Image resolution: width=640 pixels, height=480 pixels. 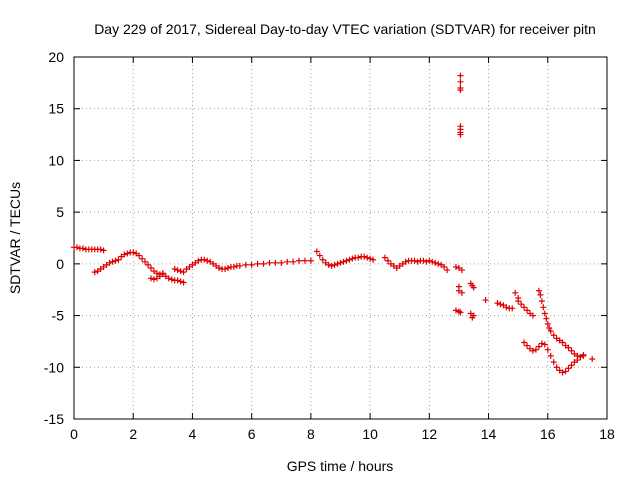 What do you see at coordinates (430, 434) in the screenshot?
I see `x-tick-label: 12` at bounding box center [430, 434].